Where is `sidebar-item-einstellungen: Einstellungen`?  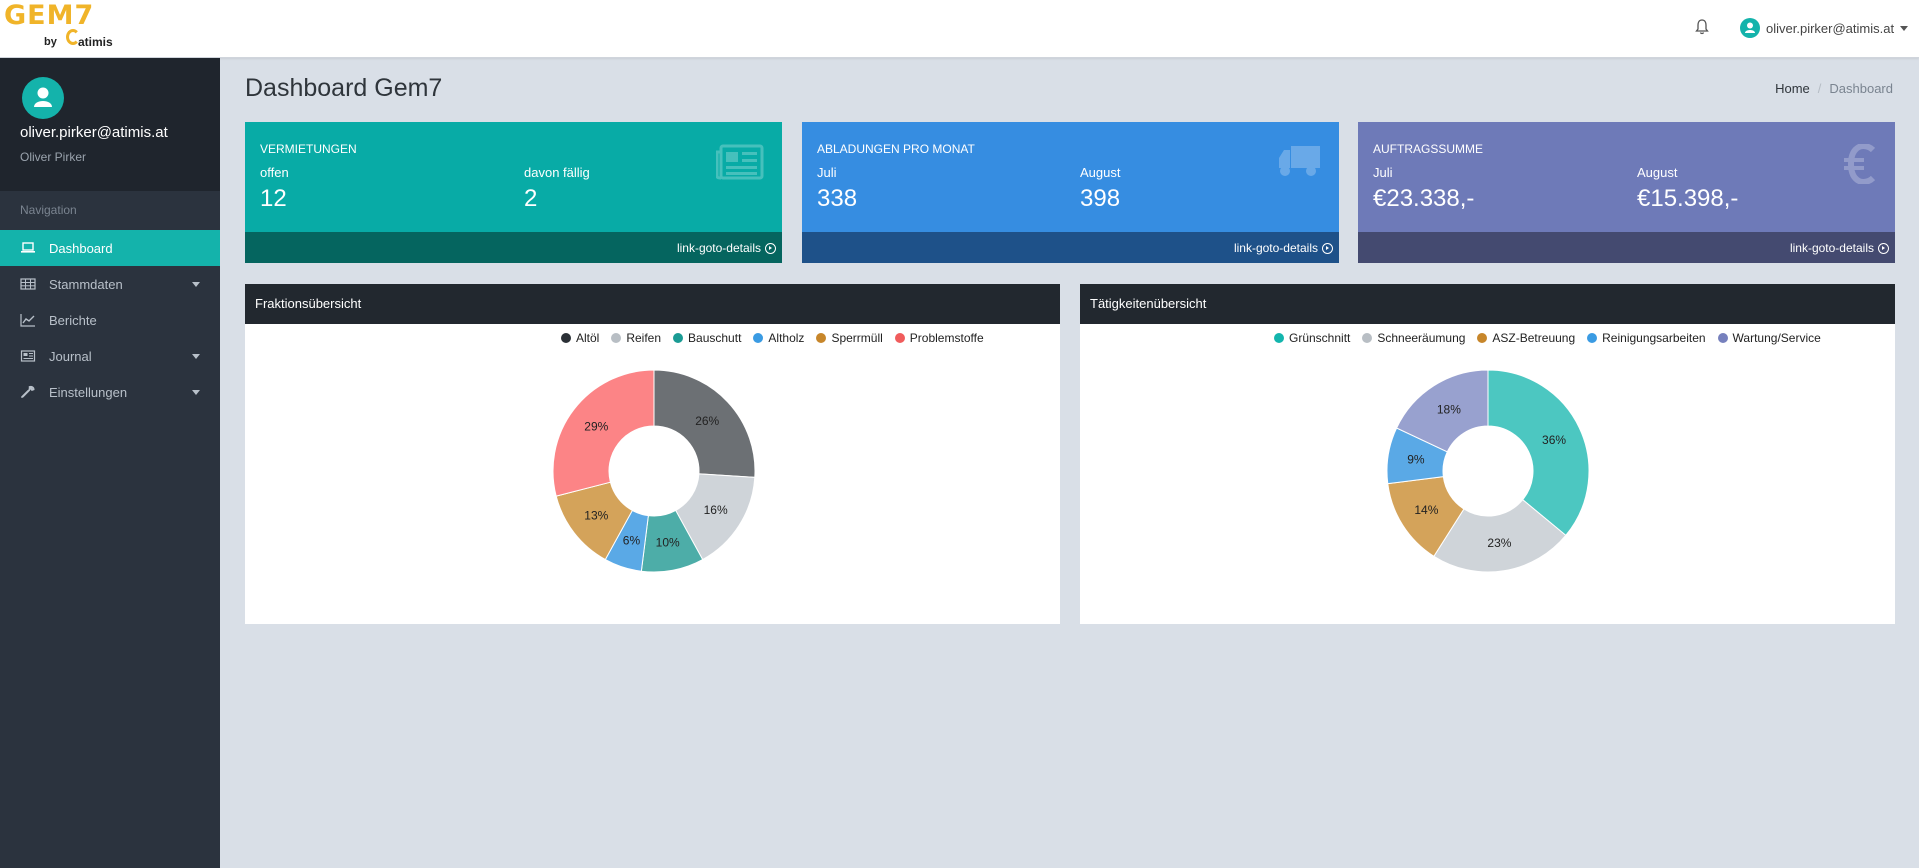
sidebar-item-einstellungen: Einstellungen is located at coordinates (110, 392).